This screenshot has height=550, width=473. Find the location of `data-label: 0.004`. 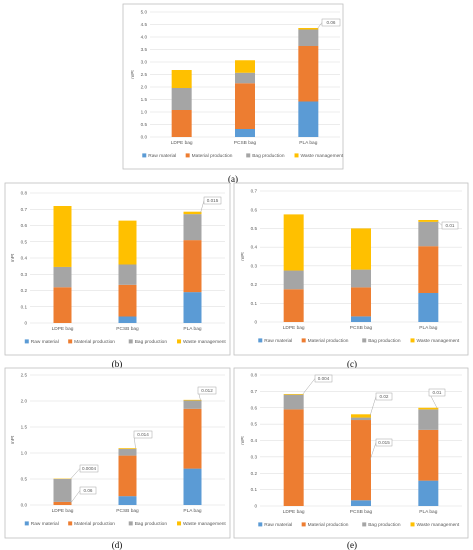

data-label: 0.004 is located at coordinates (324, 378).